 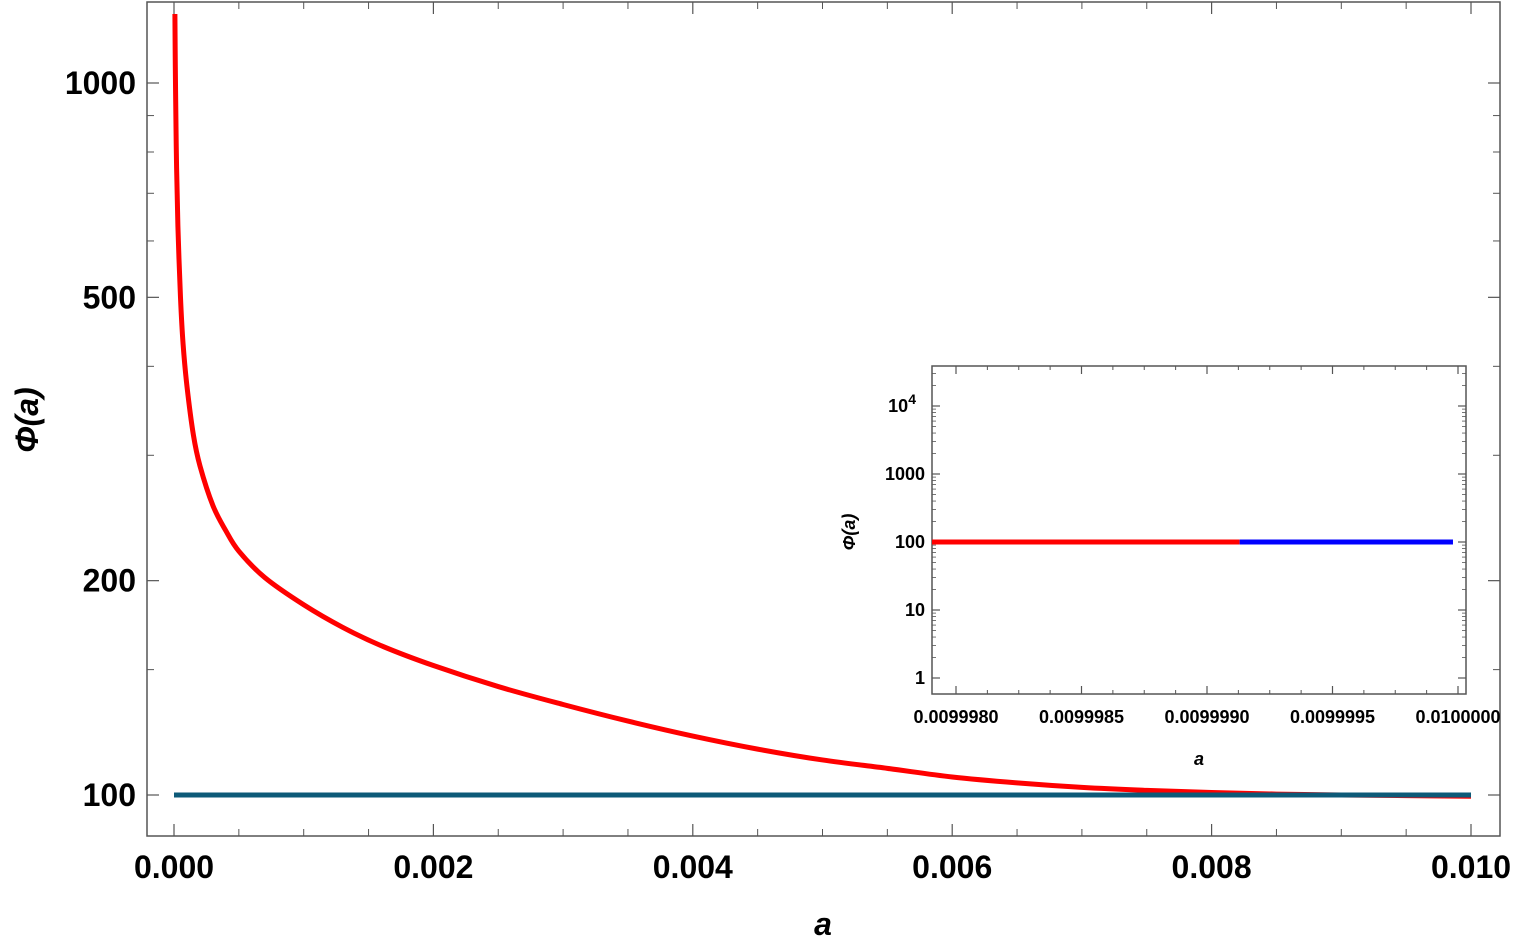 What do you see at coordinates (1471, 867) in the screenshot?
I see `main-x-tick-label: 0.010` at bounding box center [1471, 867].